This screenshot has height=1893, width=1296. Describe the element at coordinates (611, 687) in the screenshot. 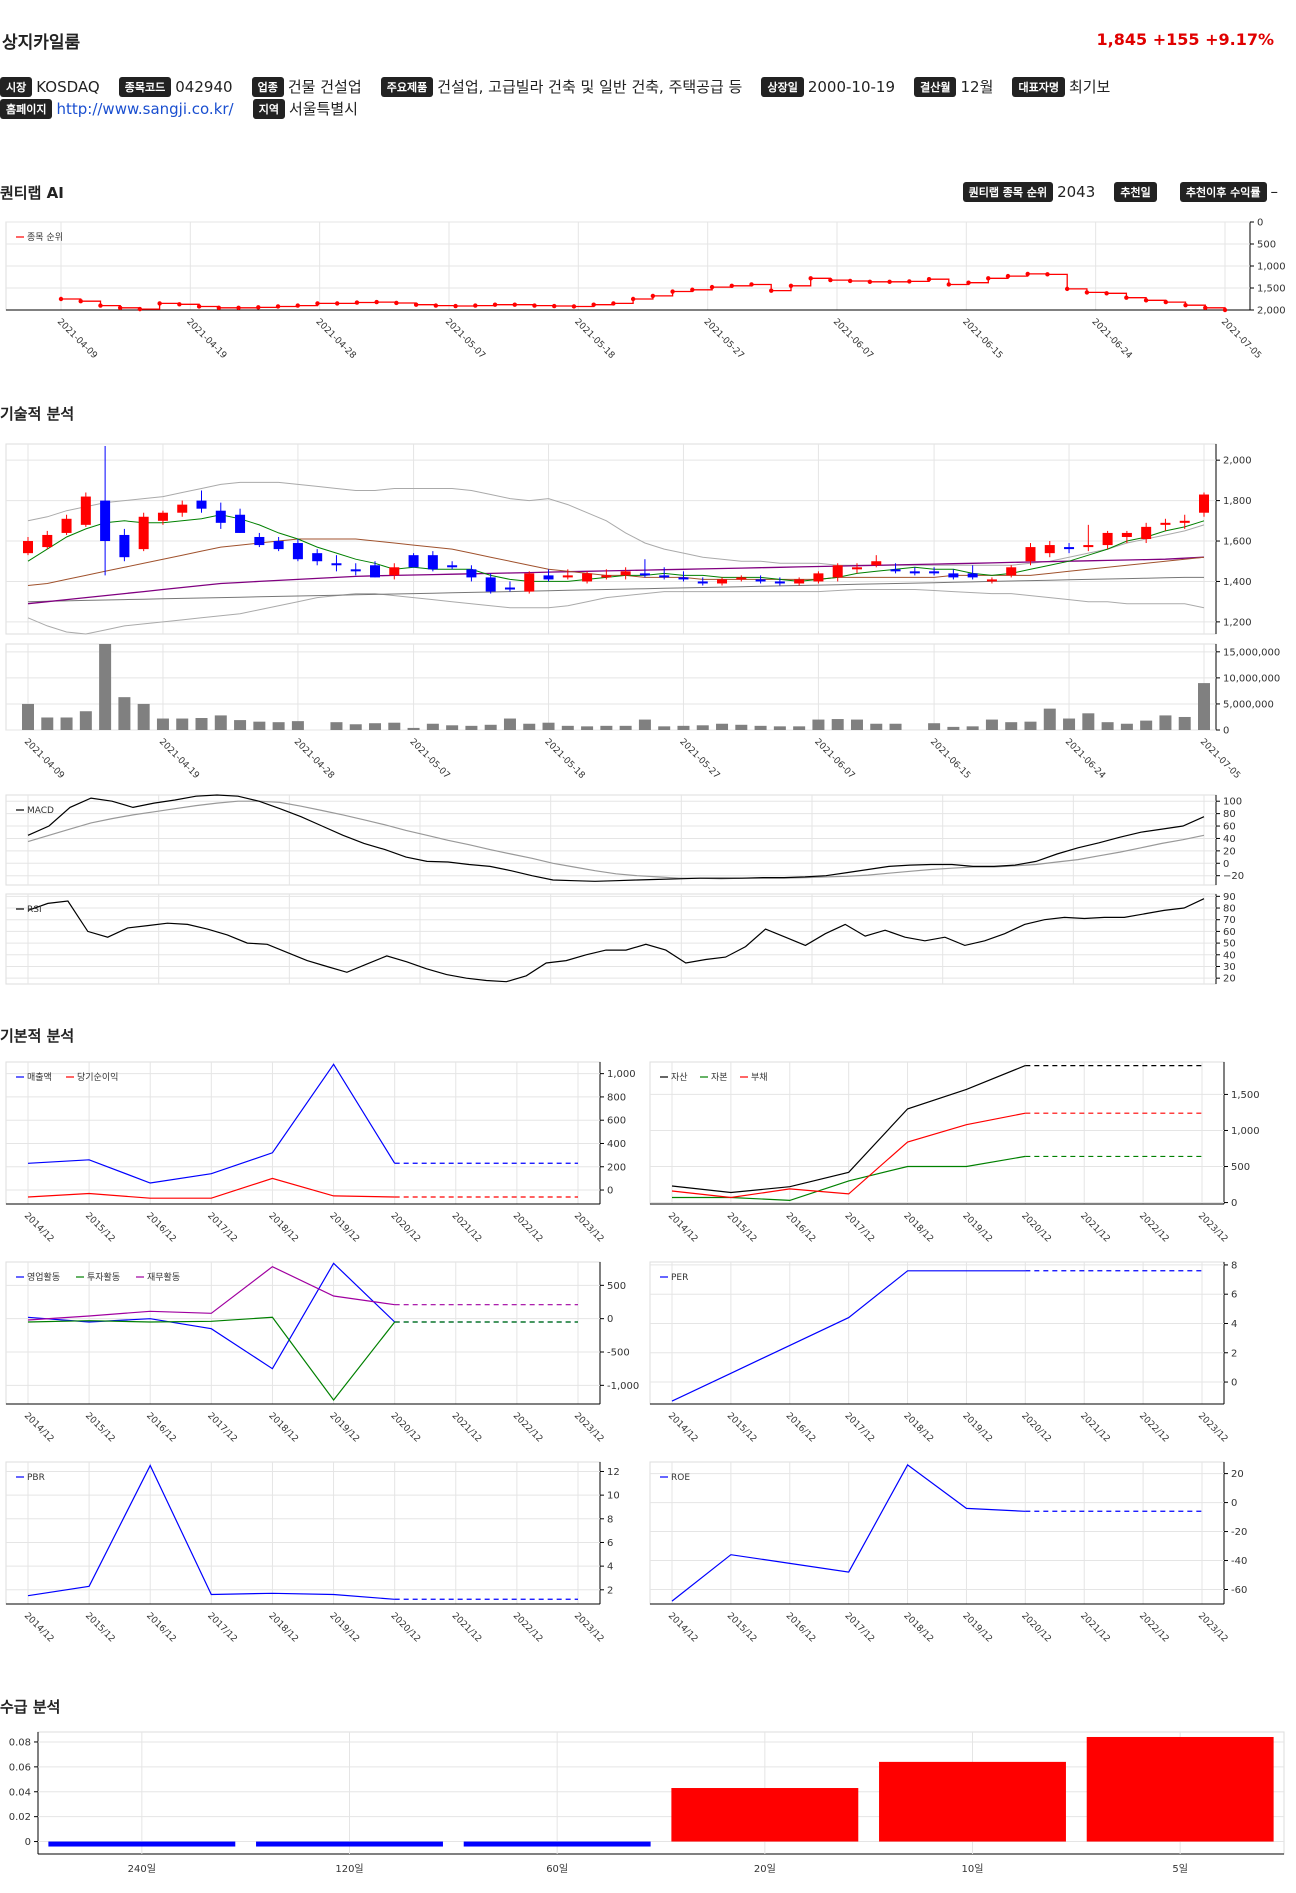

I see `volume-chart-frame` at that location.